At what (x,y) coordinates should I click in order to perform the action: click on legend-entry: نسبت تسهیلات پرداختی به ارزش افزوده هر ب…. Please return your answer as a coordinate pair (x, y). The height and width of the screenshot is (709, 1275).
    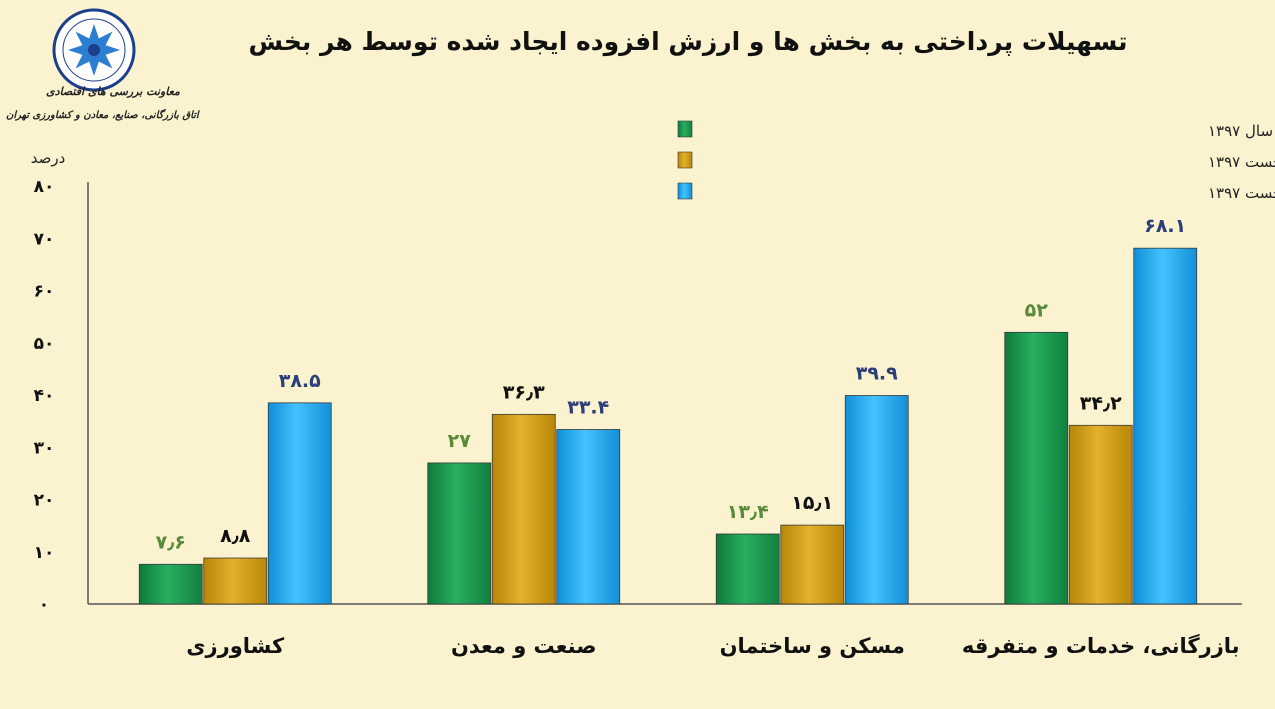
    Looking at the image, I should click on (1241, 193).